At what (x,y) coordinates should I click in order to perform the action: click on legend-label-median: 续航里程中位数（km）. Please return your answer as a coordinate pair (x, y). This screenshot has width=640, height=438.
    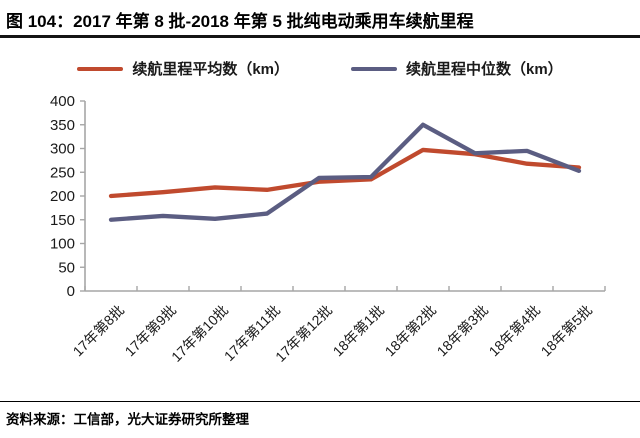
    Looking at the image, I should click on (484, 69).